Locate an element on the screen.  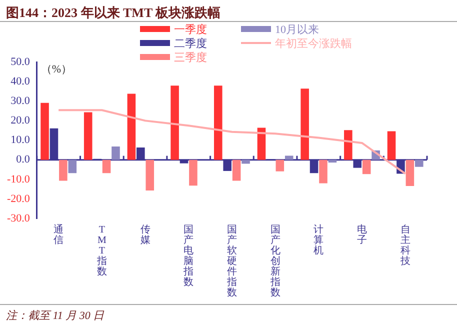
x-tick-label: 国产电脑指数 is located at coordinates (188, 256).